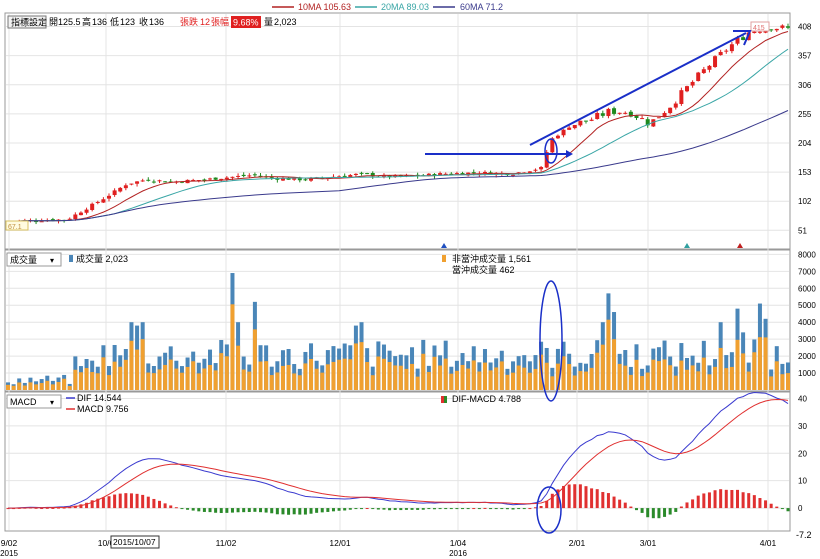  I want to click on indicator-selector, so click(34, 401).